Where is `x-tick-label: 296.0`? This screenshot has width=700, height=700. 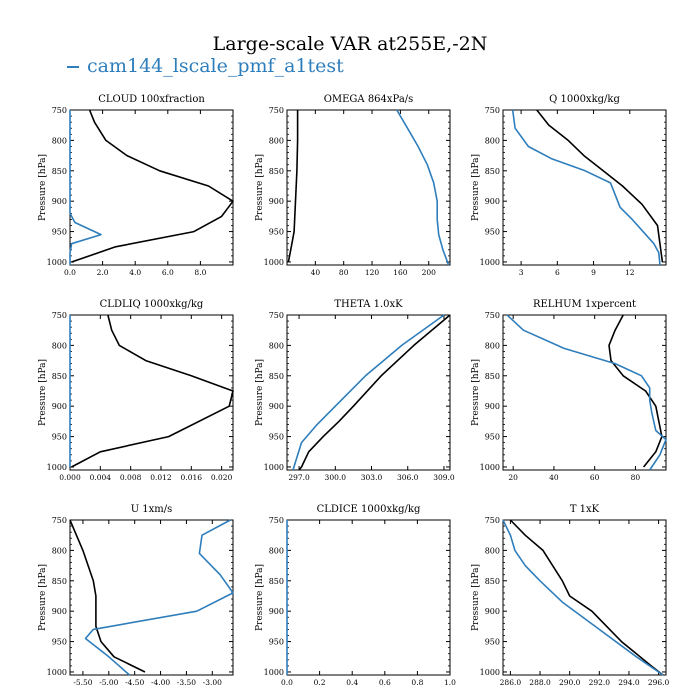 x-tick-label: 296.0 is located at coordinates (659, 682).